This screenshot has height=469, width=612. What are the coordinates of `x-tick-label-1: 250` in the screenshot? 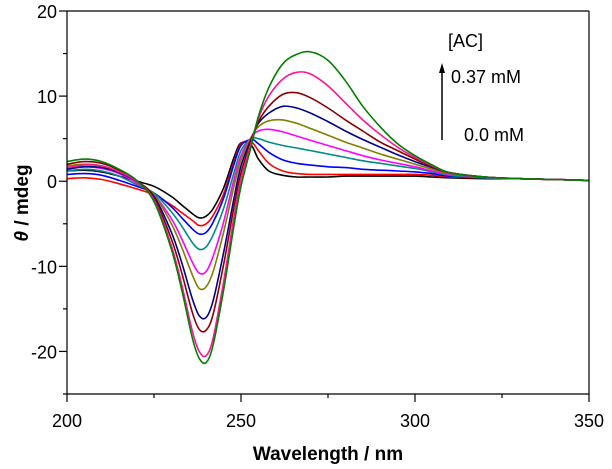 It's located at (241, 421).